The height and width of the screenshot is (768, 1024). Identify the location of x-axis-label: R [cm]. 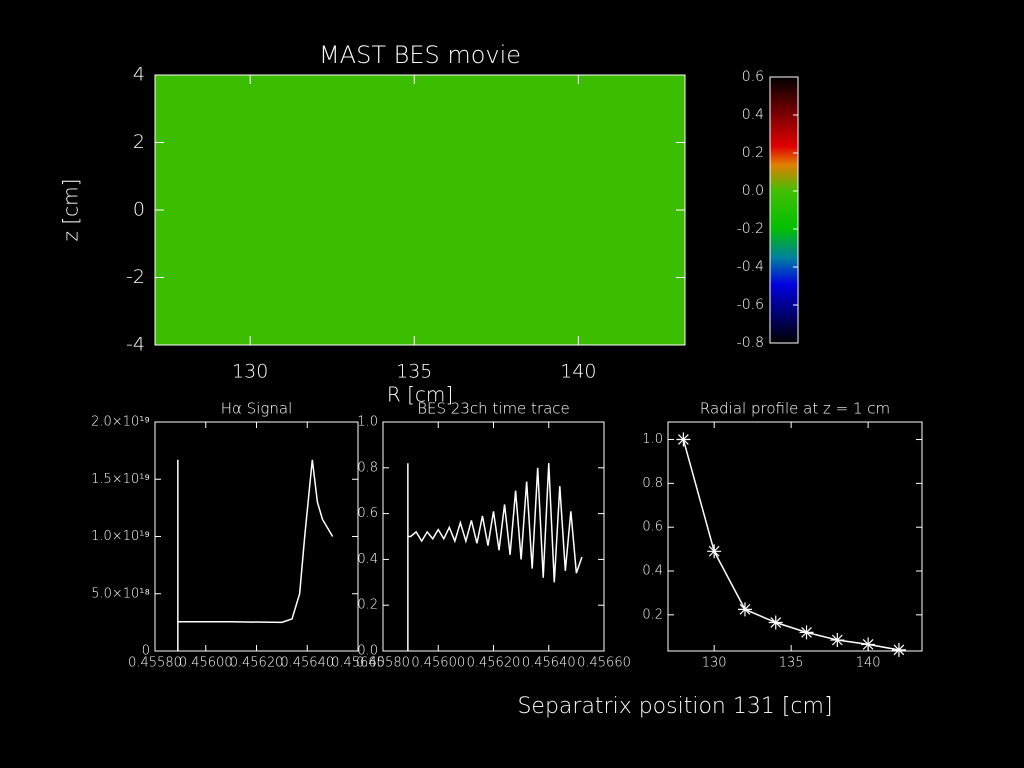
(420, 395).